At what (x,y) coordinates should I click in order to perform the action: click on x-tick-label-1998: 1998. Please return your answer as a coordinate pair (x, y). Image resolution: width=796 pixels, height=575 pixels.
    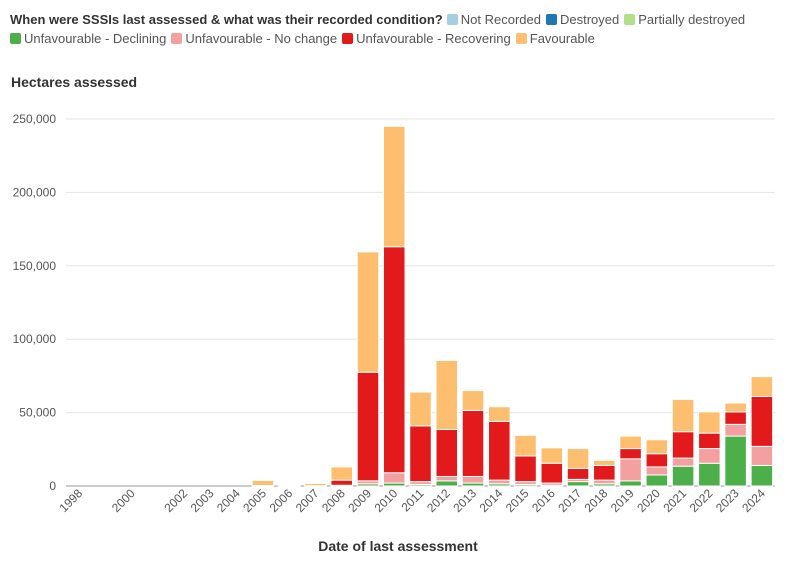
    Looking at the image, I should click on (70, 500).